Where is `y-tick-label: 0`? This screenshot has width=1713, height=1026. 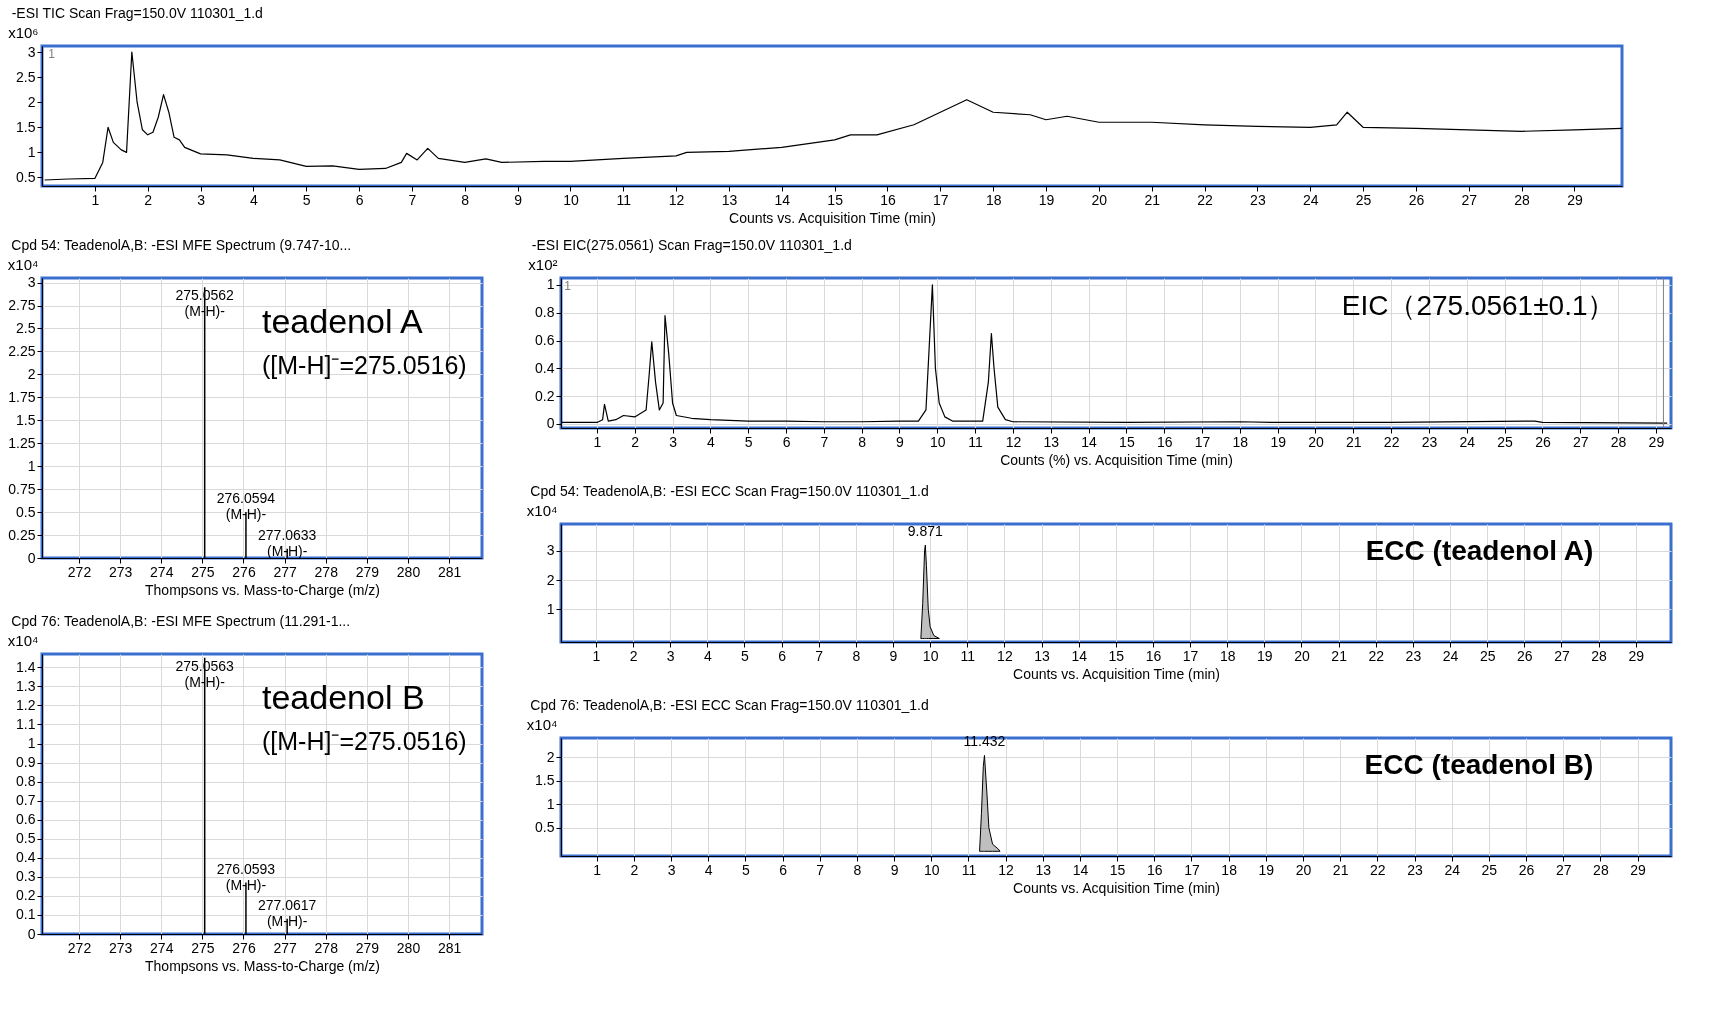
y-tick-label: 0 is located at coordinates (31, 933).